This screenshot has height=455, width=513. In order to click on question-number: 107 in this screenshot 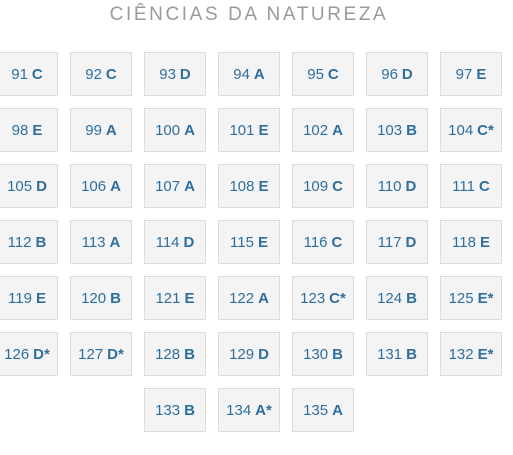, I will do `click(168, 186)`.